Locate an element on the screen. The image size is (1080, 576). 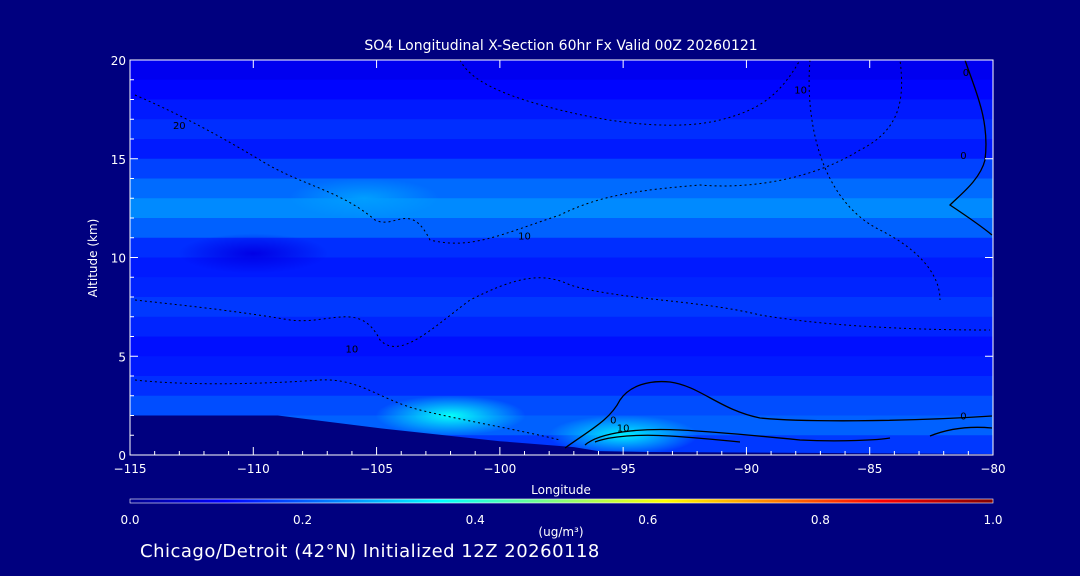
y-tick-label: 0 is located at coordinates (122, 456).